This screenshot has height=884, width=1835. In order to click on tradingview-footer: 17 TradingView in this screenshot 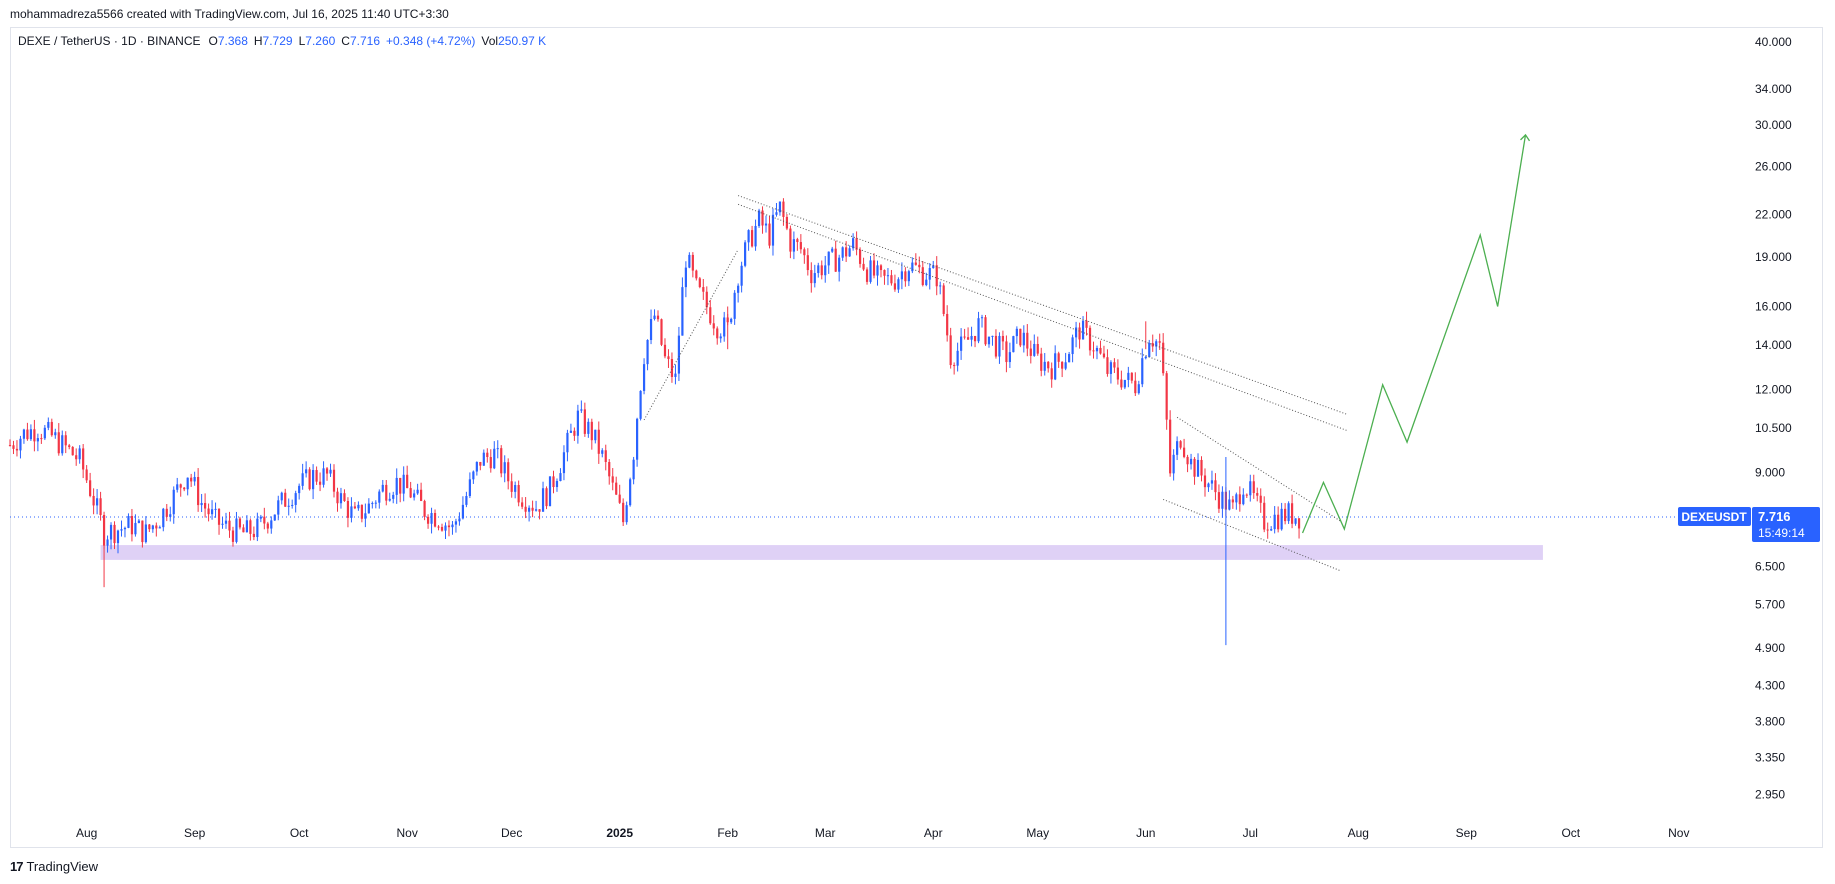, I will do `click(54, 866)`.